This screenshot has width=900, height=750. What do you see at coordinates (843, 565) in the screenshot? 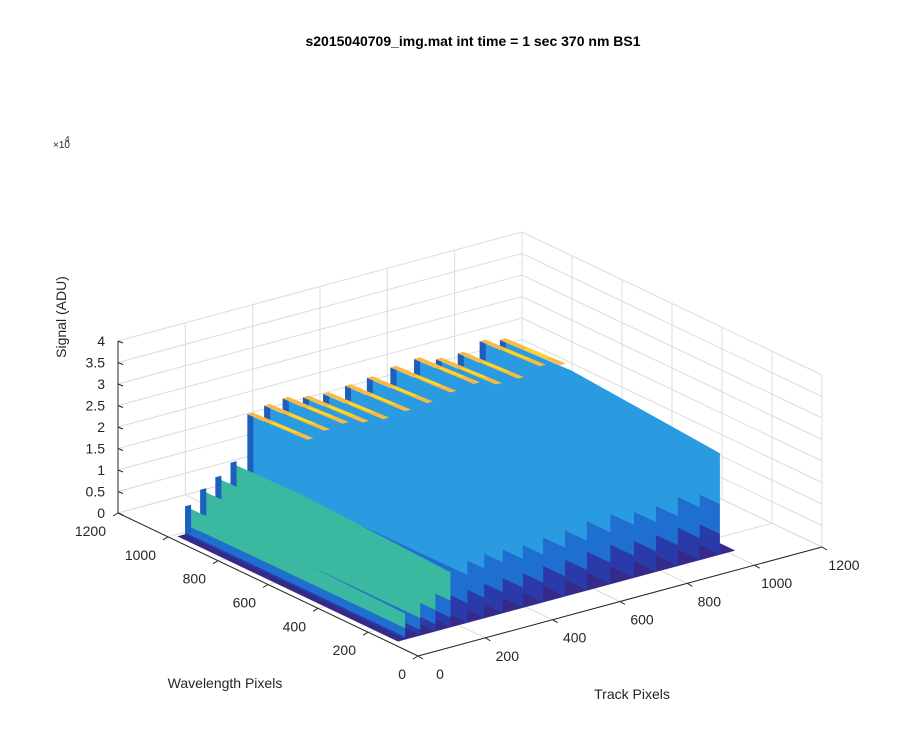
I see `x-tick-label: 1200` at bounding box center [843, 565].